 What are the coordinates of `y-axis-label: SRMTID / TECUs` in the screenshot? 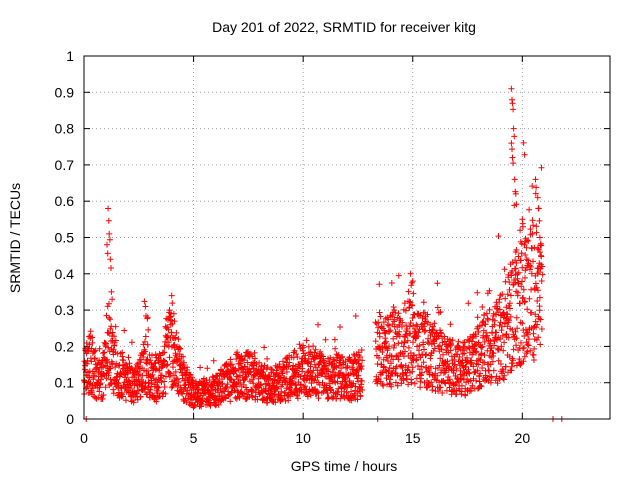 It's located at (15, 238).